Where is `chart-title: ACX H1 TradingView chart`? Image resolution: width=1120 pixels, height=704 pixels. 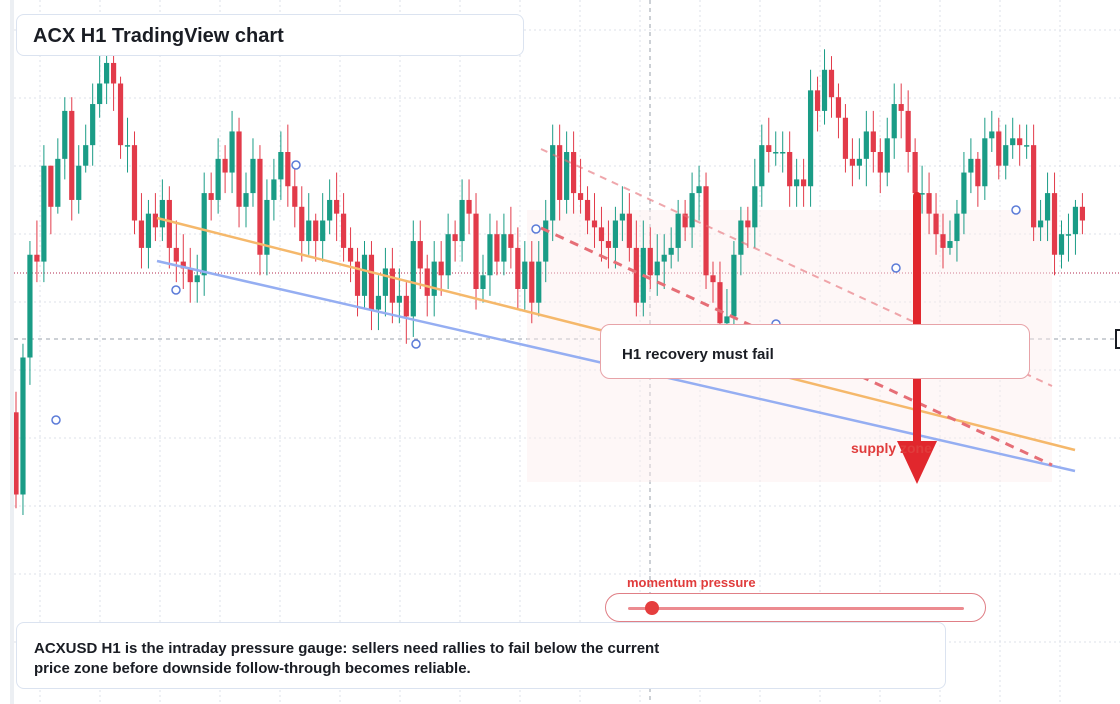 chart-title: ACX H1 TradingView chart is located at coordinates (158, 36).